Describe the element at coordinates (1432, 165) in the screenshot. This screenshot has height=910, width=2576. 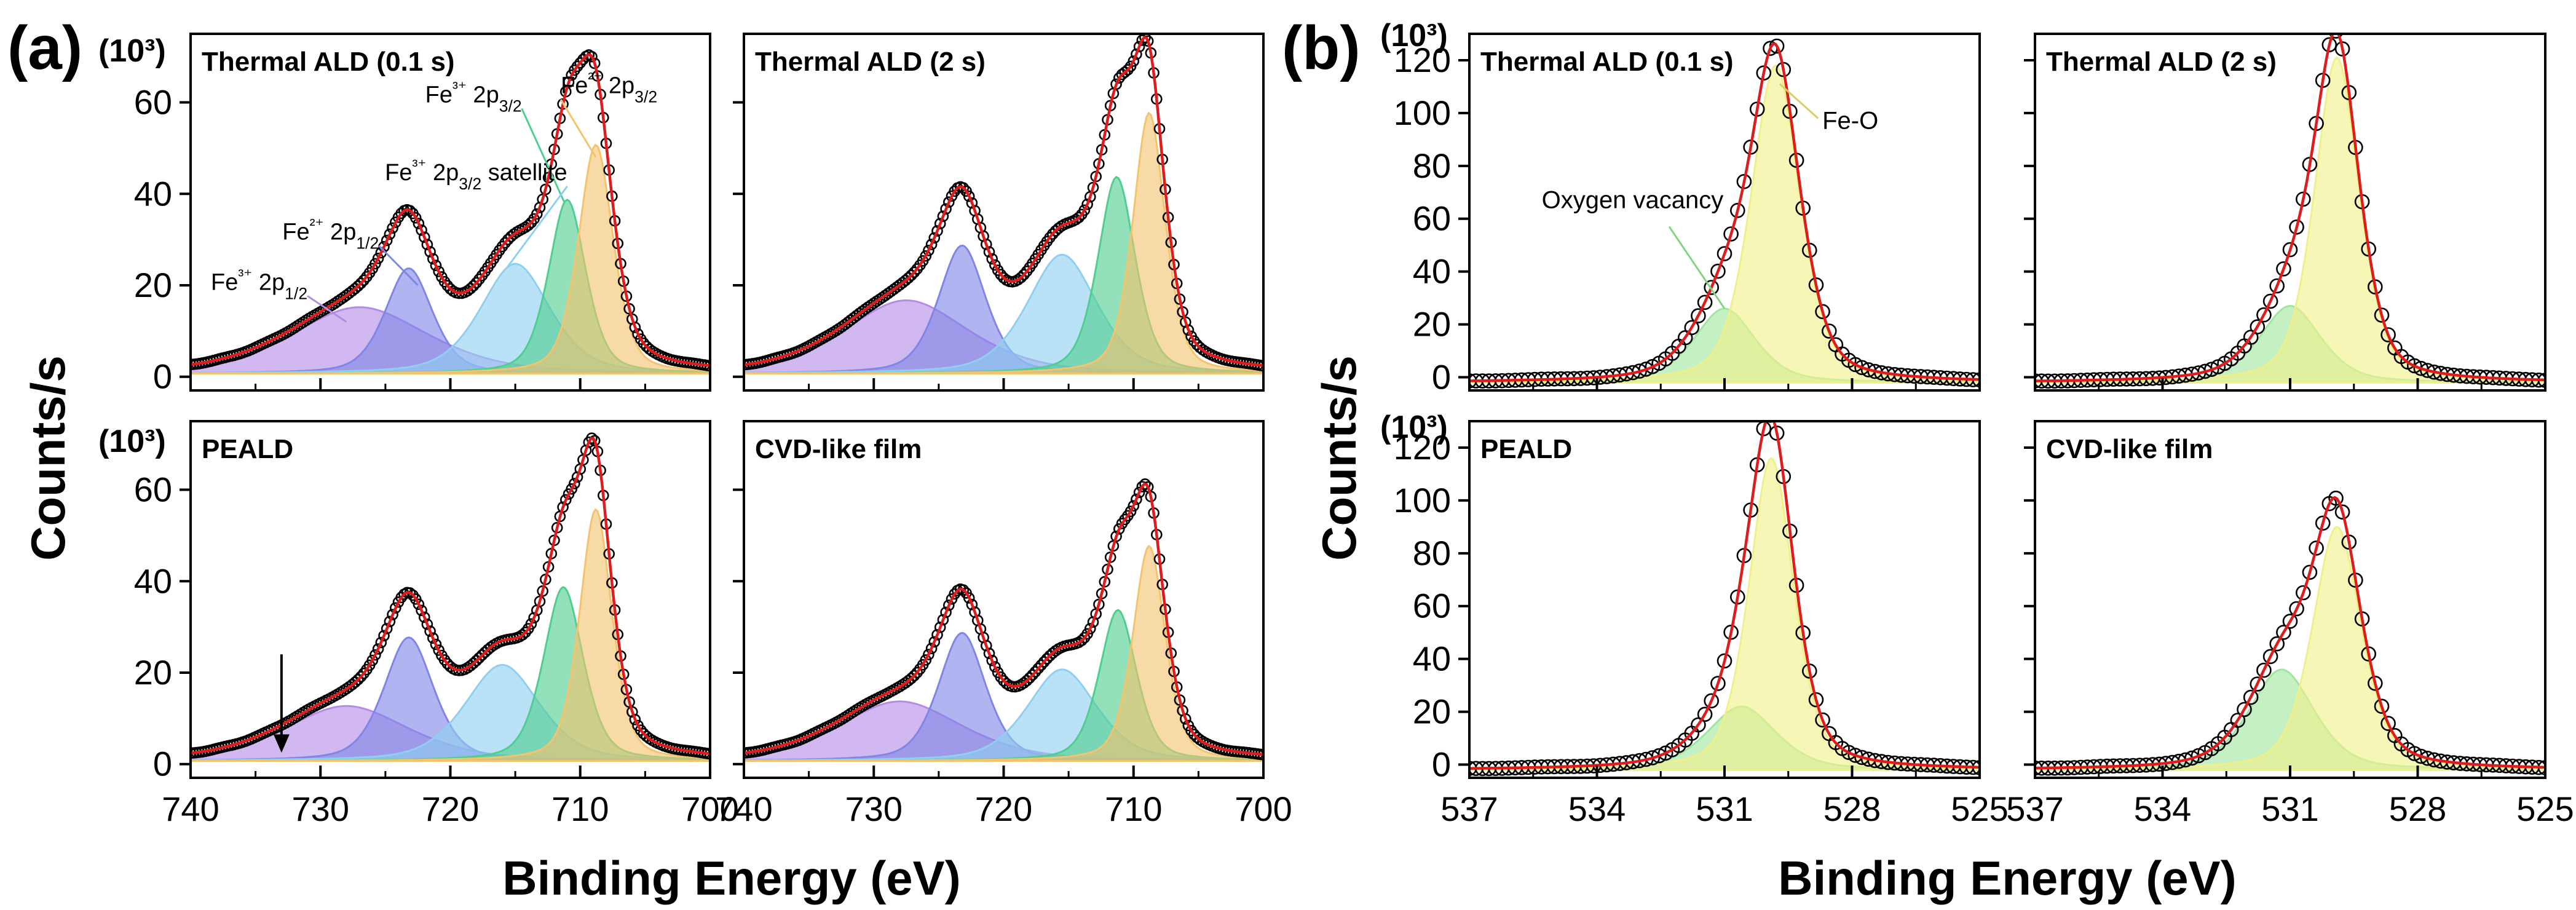
I see `y-tick-label: 80` at that location.